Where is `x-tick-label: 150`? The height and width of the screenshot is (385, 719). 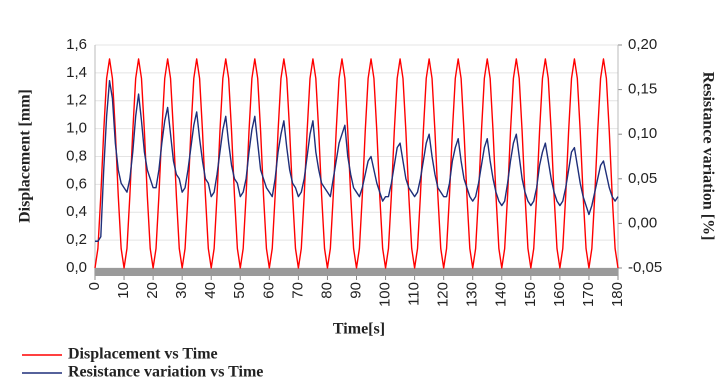
x-tick-label: 150 is located at coordinates (530, 294).